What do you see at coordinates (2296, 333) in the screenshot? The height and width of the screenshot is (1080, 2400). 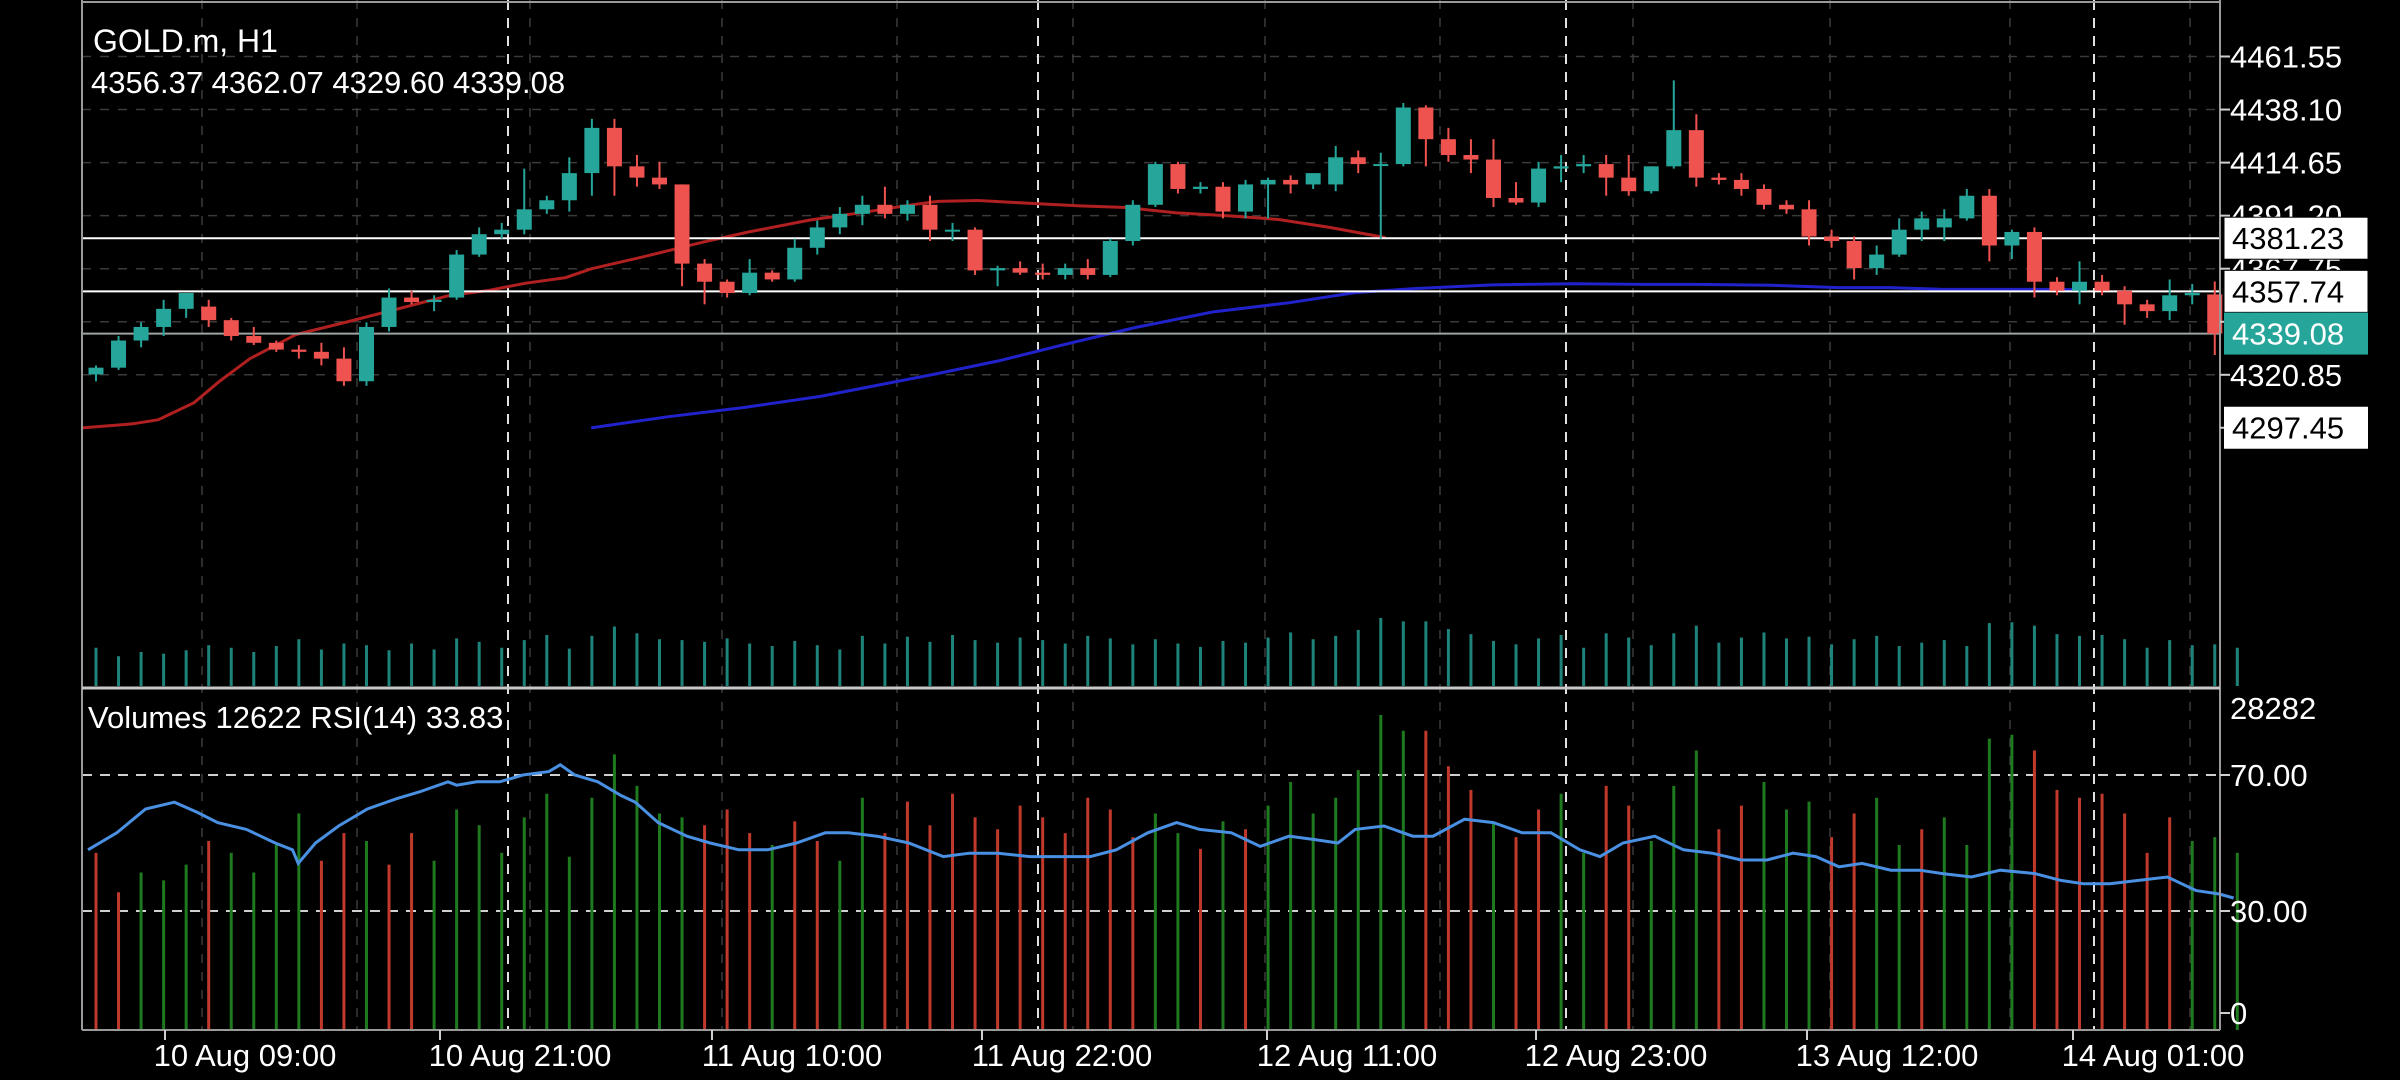 I see `current-price-label-box` at bounding box center [2296, 333].